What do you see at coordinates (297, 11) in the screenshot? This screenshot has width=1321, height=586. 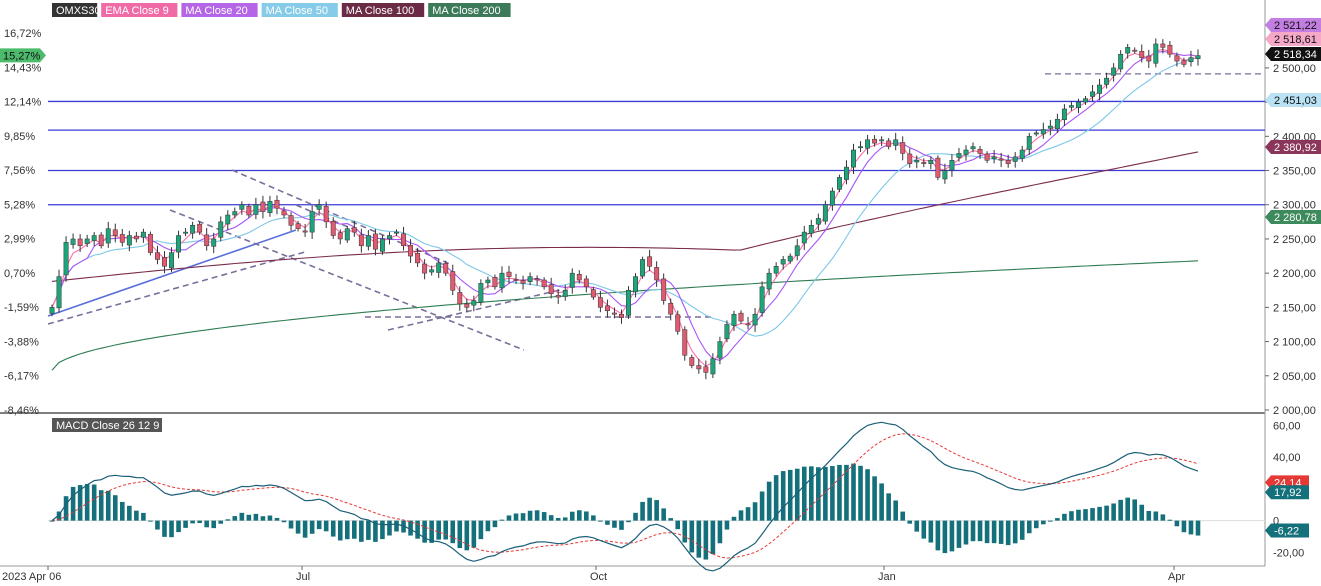 I see `legend-item-label: MA Close 50` at bounding box center [297, 11].